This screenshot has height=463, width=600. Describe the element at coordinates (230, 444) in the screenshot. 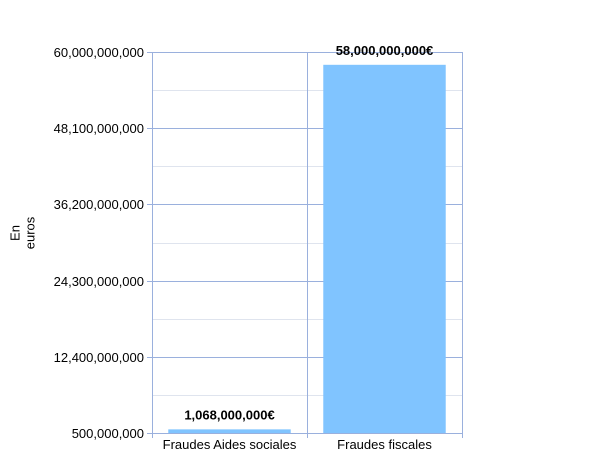

I see `x-category-label: Fraudes Aides sociales` at that location.